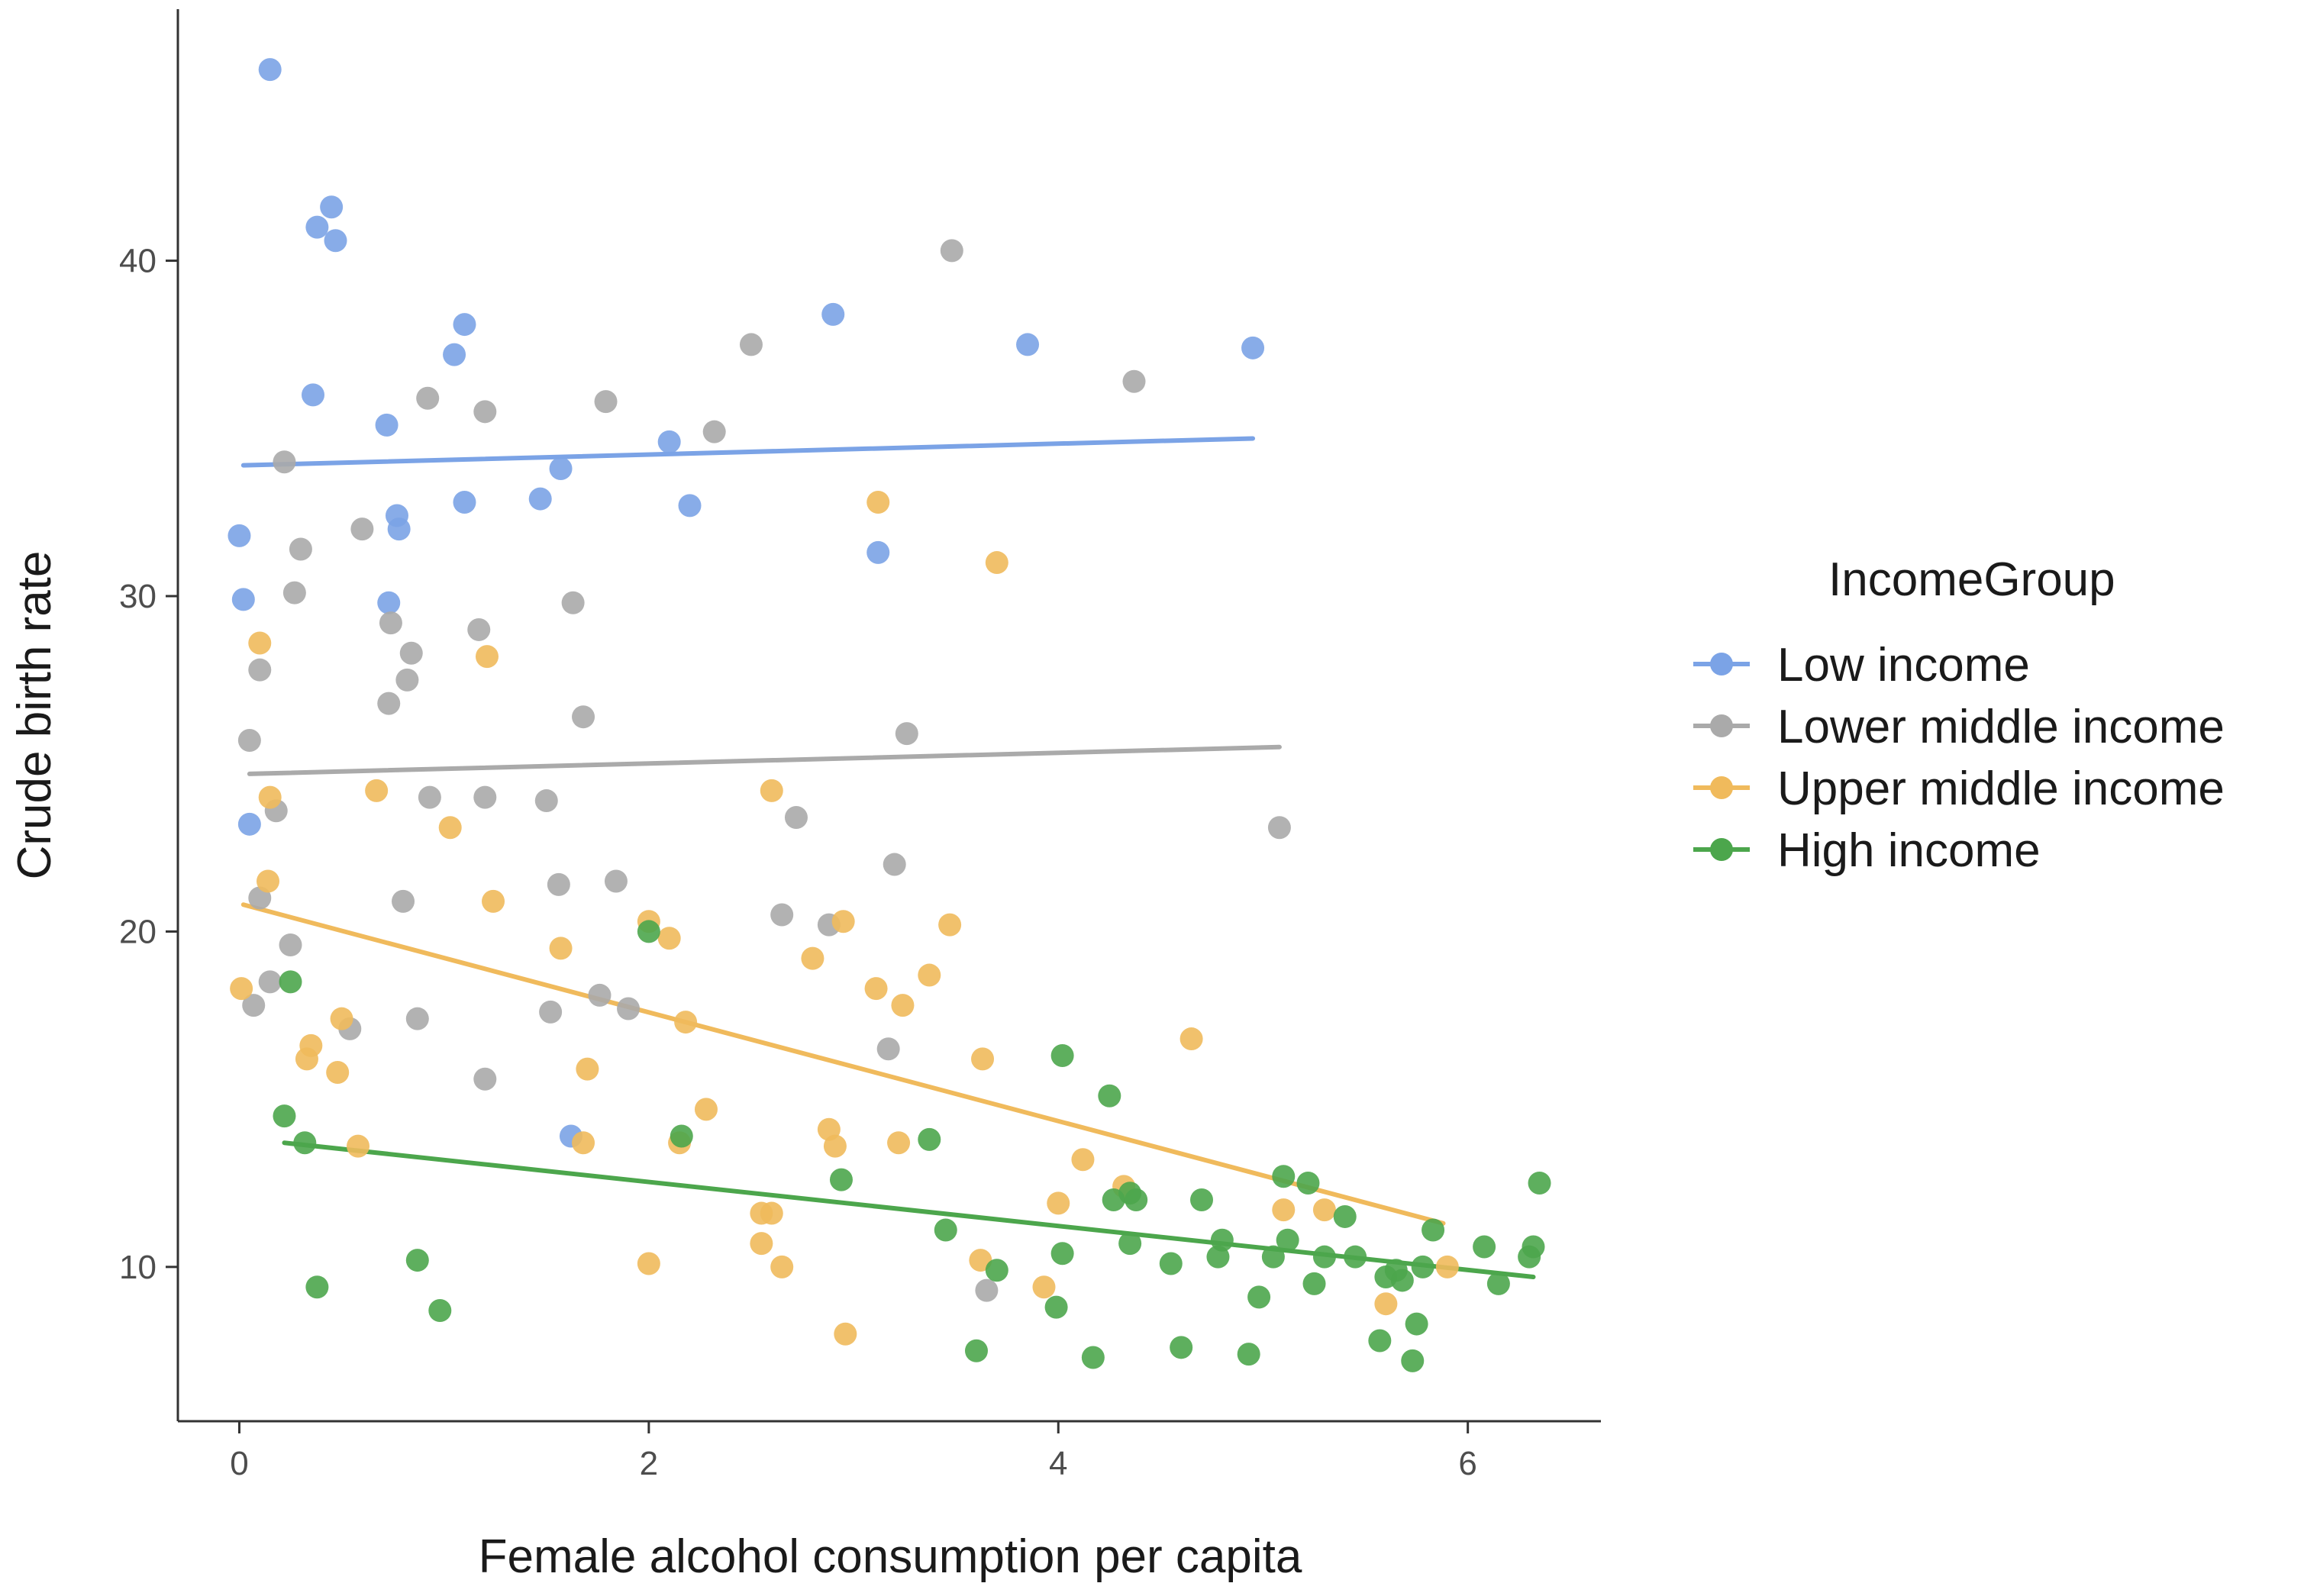 The image size is (2317, 1596). What do you see at coordinates (1467, 1463) in the screenshot?
I see `x-tick-label: 6` at bounding box center [1467, 1463].